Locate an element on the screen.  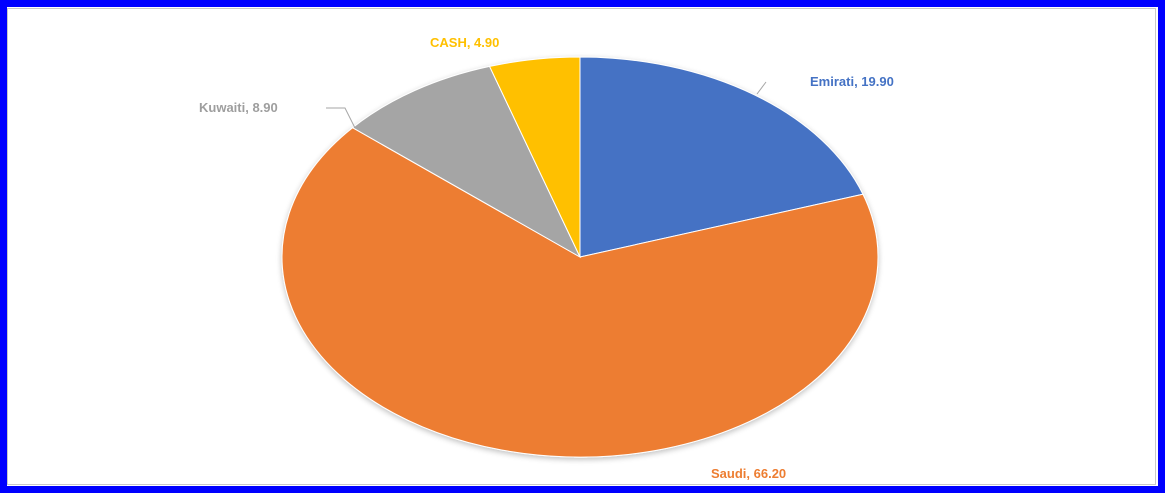
data-label-emirati: Emirati, 19.90 is located at coordinates (852, 81).